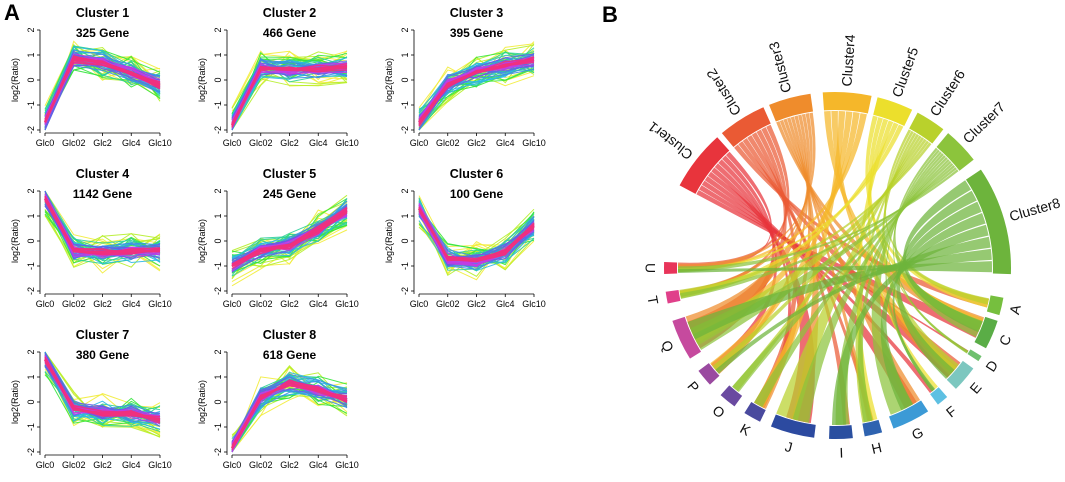  What do you see at coordinates (103, 335) in the screenshot?
I see `cluster-title: Cluster 7` at bounding box center [103, 335].